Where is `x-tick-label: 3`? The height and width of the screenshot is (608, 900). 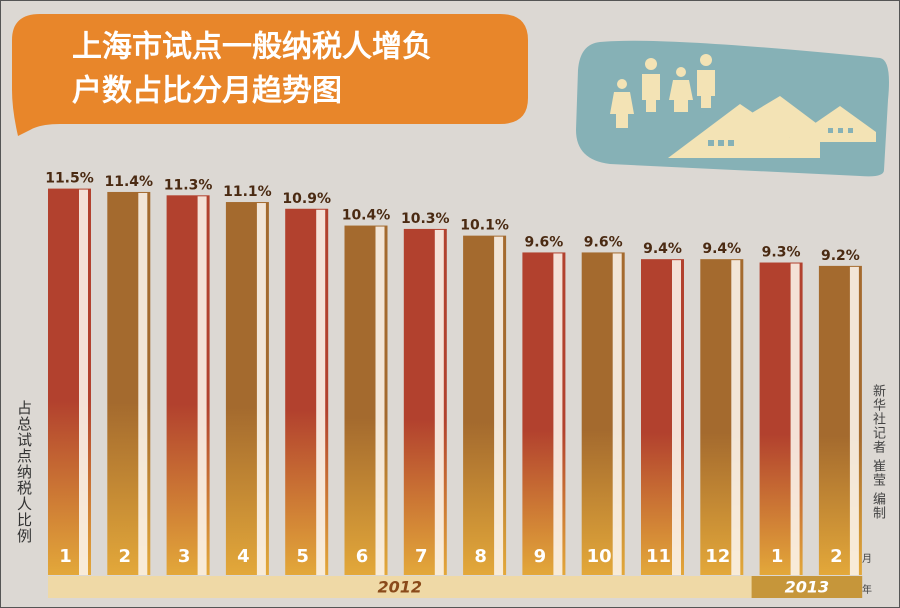
x-tick-label: 3 is located at coordinates (184, 556).